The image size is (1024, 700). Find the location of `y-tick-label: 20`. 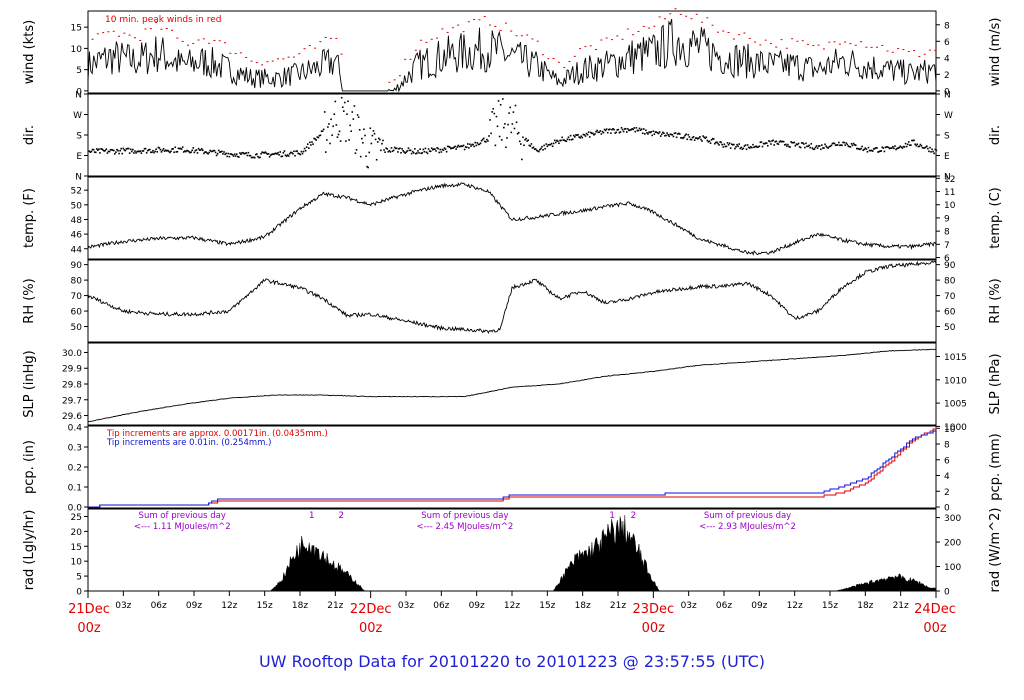

y-tick-label: 20 is located at coordinates (77, 533).